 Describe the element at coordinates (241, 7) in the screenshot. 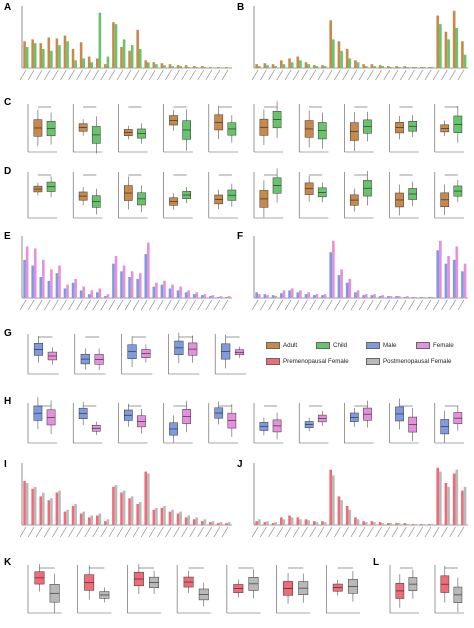

I see `panel-label-b: B` at that location.